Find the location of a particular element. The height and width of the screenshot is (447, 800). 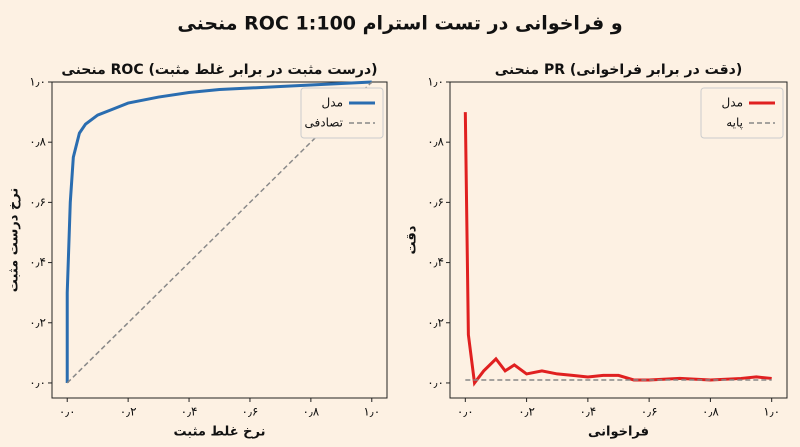

x-axis-label: نرخ غلط مثبت is located at coordinates (220, 432).